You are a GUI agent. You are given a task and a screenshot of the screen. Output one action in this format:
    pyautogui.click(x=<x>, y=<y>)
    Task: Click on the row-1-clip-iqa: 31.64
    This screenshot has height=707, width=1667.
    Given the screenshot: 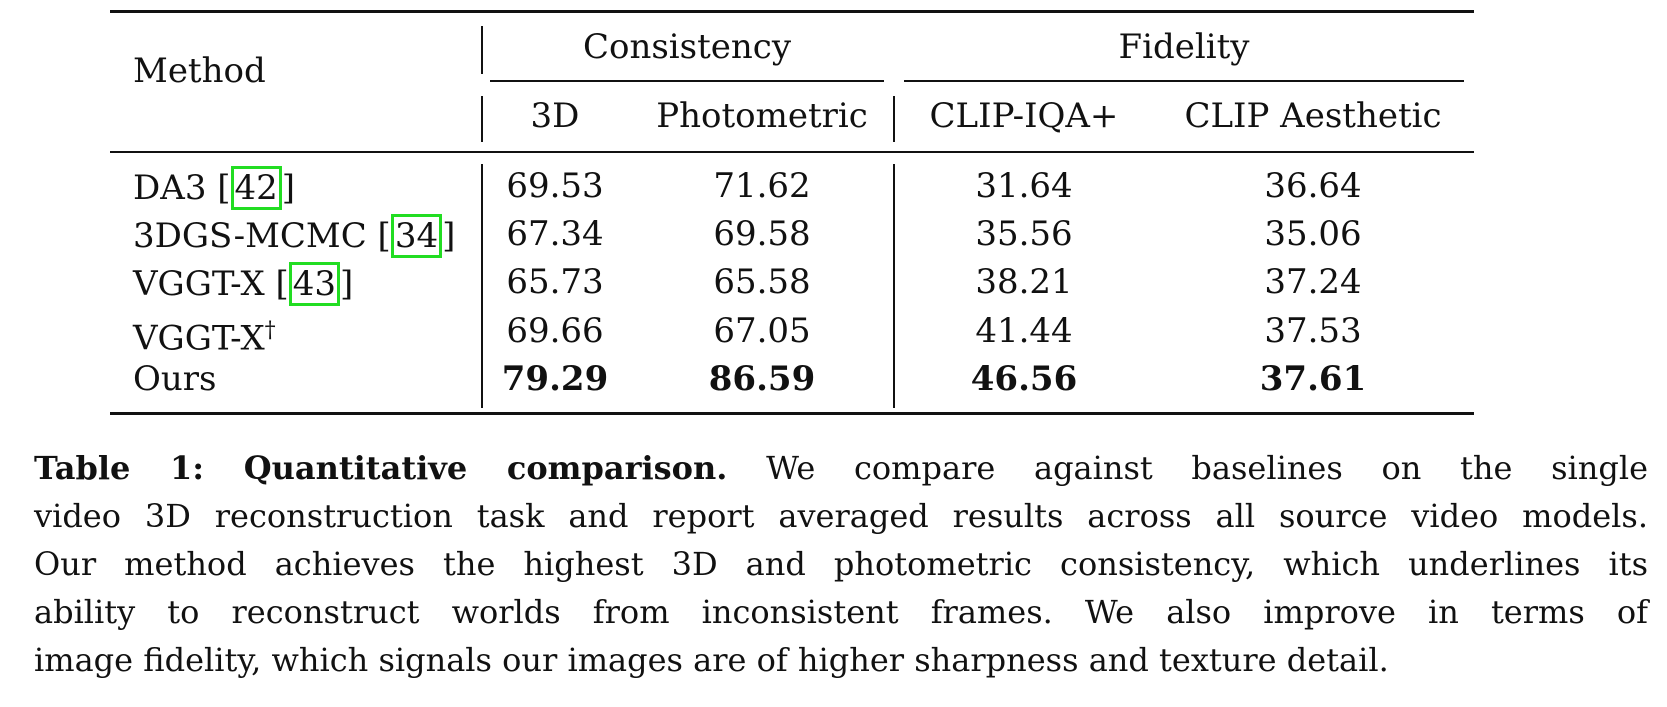 What is the action you would take?
    pyautogui.click(x=1024, y=186)
    